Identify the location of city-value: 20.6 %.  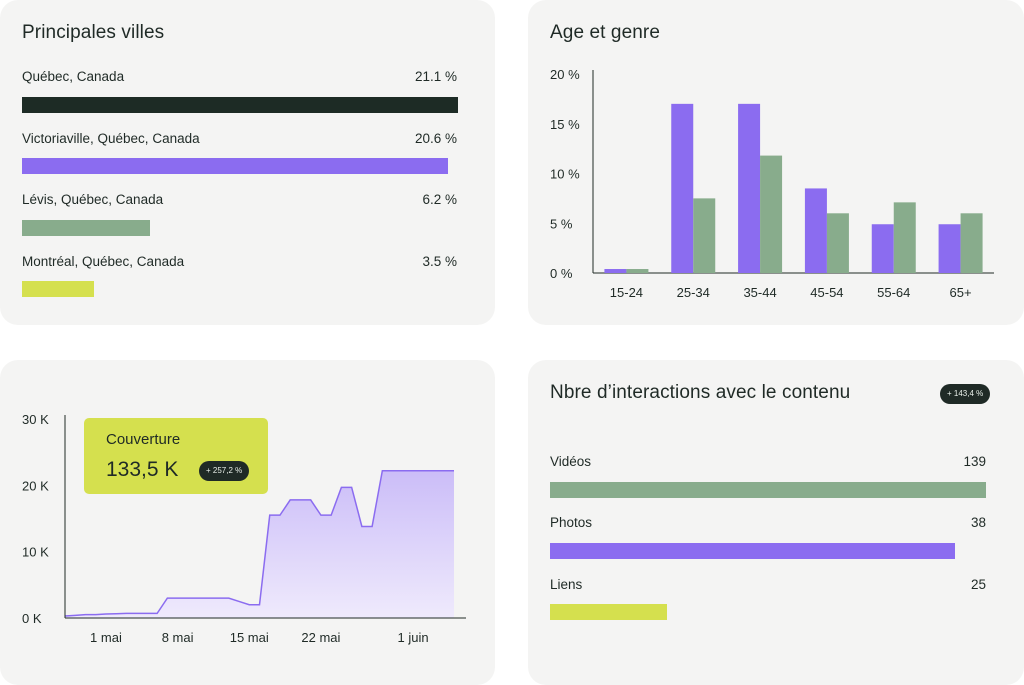
(435, 138).